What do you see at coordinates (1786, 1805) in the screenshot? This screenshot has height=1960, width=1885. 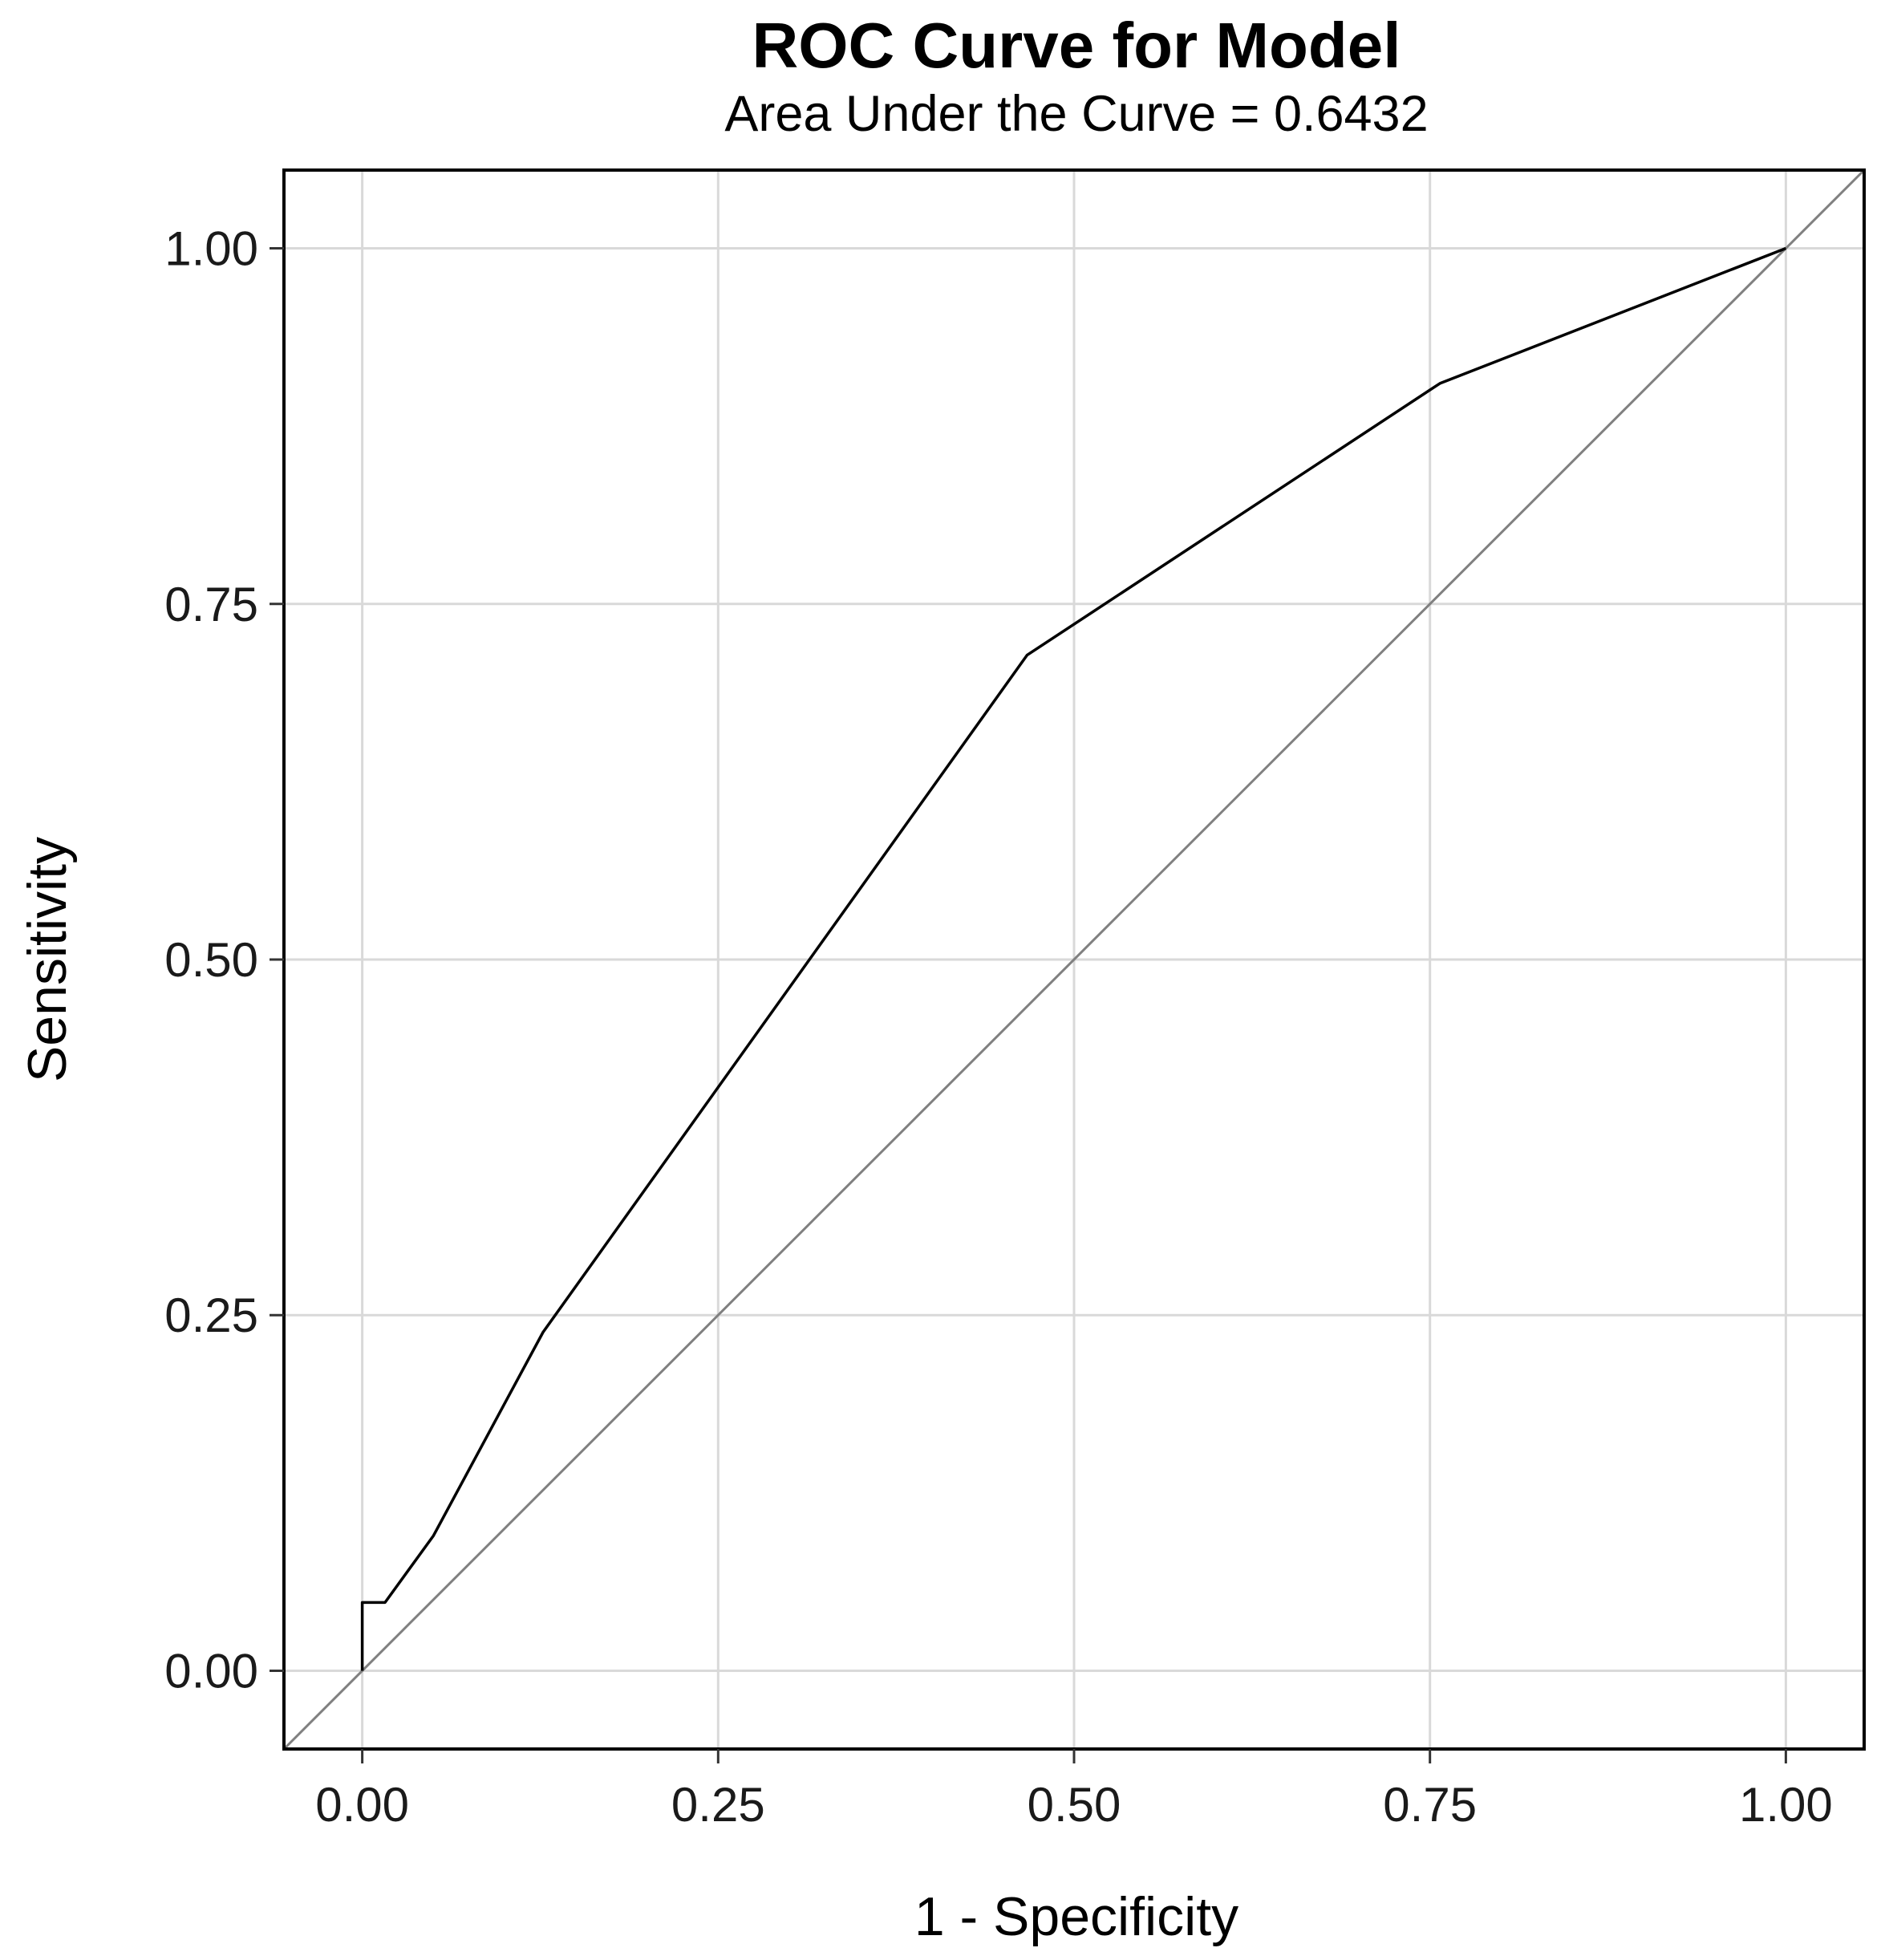 I see `x-tick-label: 1.00` at bounding box center [1786, 1805].